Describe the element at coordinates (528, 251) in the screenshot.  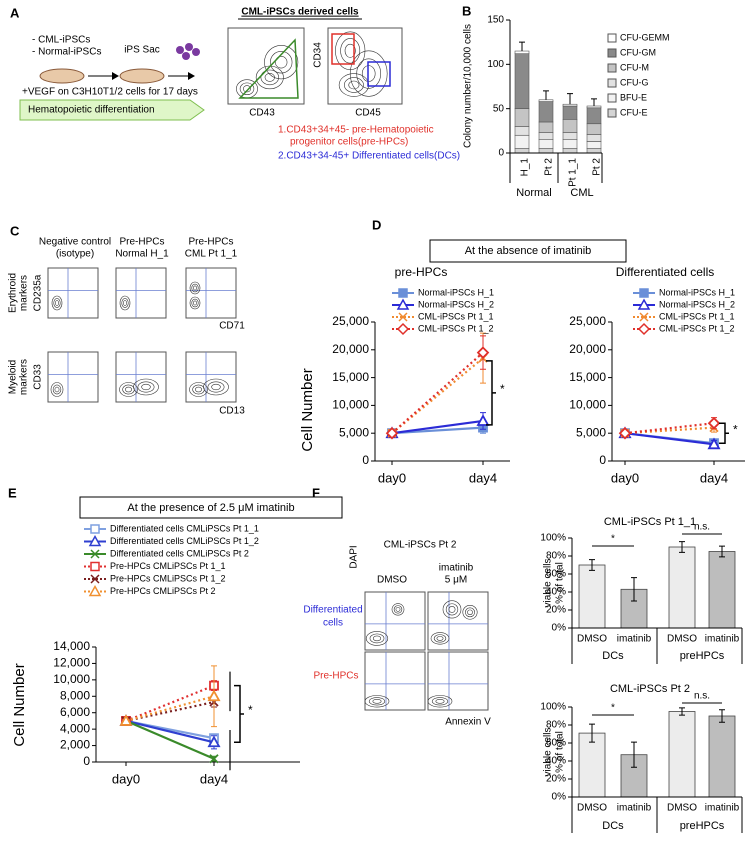
I see `header: At the absence of imatinib` at that location.